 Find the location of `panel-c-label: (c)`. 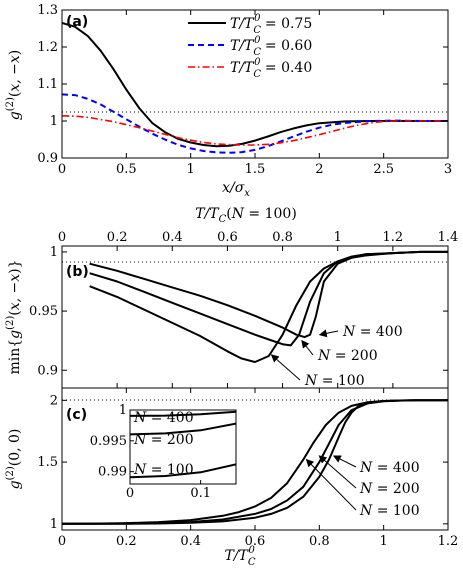

panel-c-label: (c) is located at coordinates (76, 415).